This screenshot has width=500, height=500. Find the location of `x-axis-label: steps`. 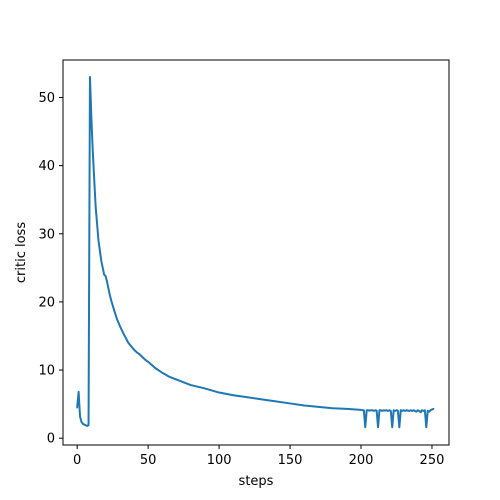

x-axis-label: steps is located at coordinates (256, 481).